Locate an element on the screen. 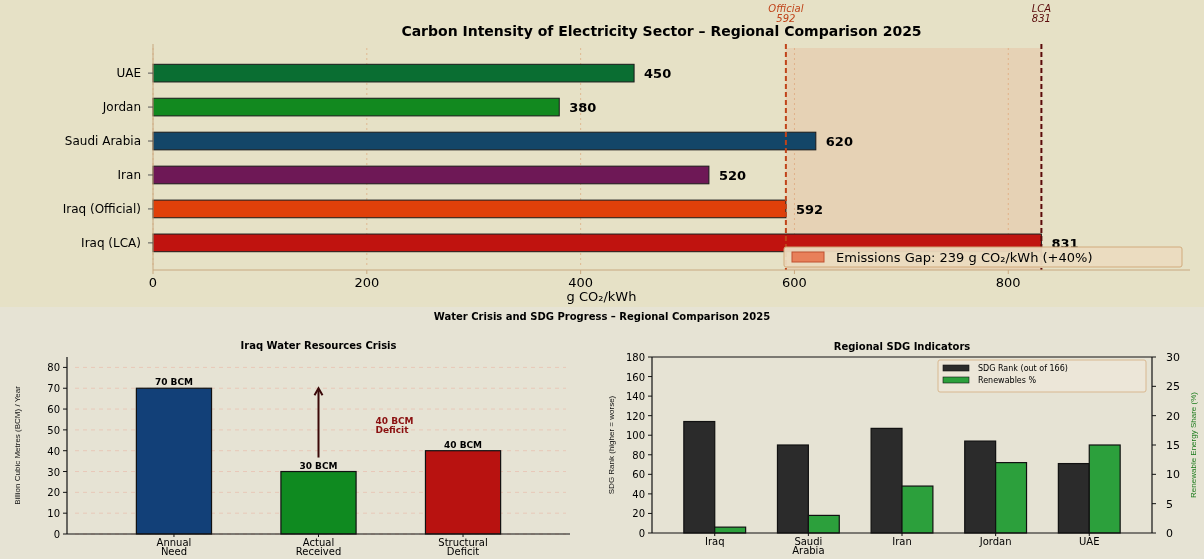 The image size is (1204, 559). data-label: 520 is located at coordinates (732, 175).